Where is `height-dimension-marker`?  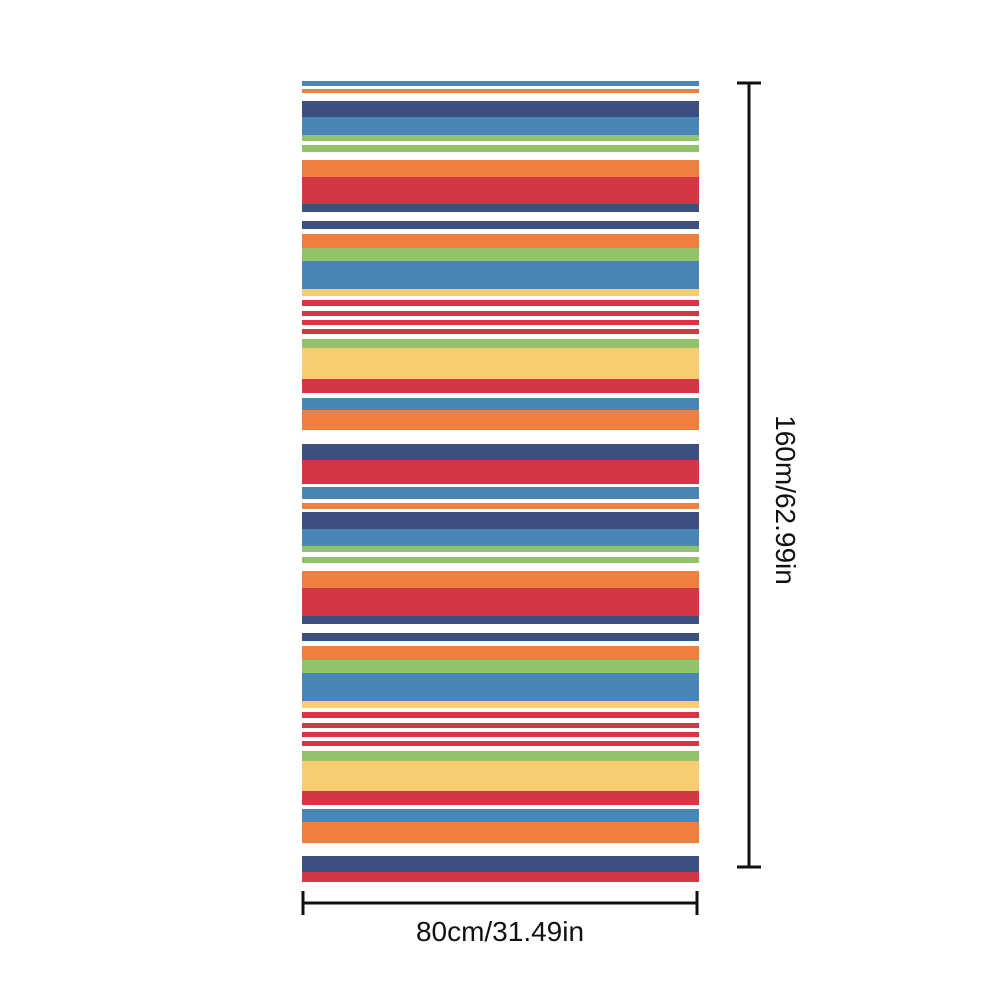
height-dimension-marker is located at coordinates (749, 475).